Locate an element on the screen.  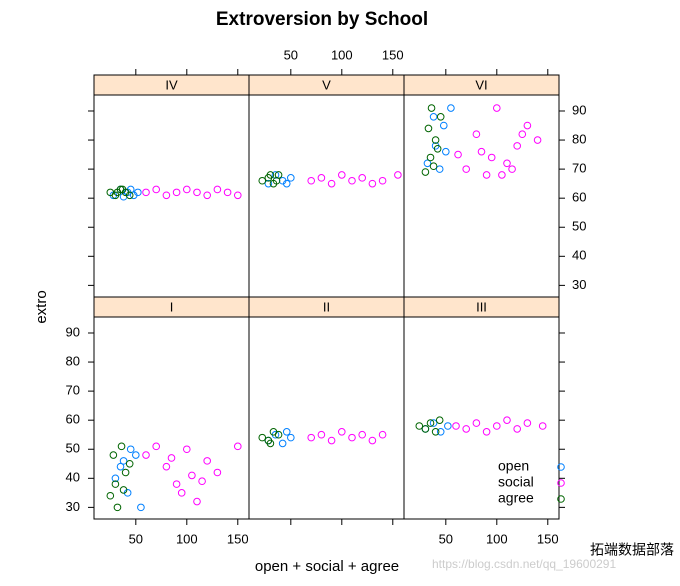
legend-label: agree is located at coordinates (516, 498).